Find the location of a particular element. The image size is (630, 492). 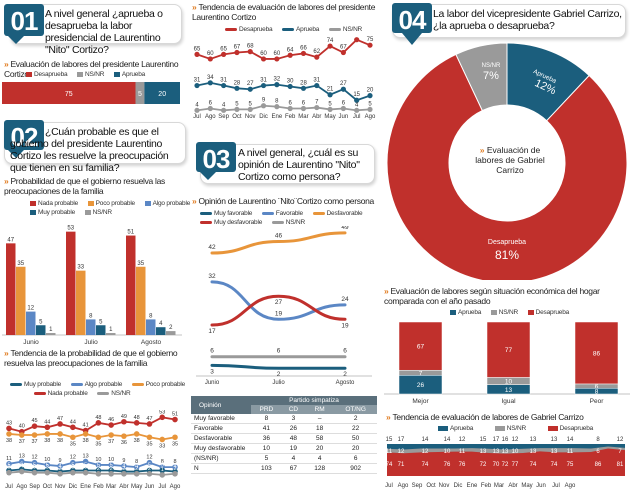

q04-badge-tail is located at coordinates (412, 39).